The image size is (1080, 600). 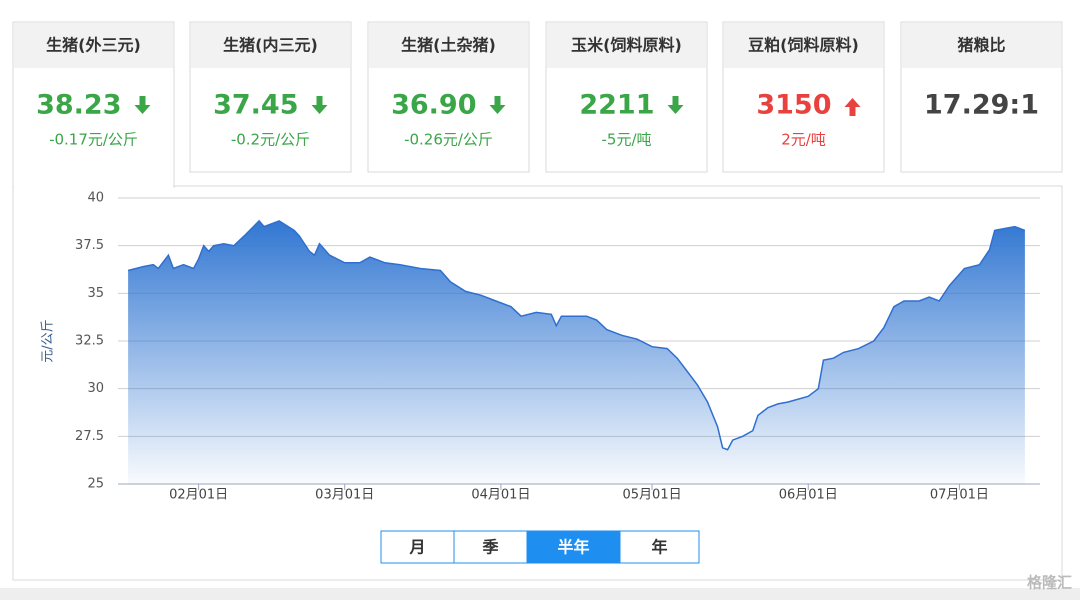 I want to click on card-change: -0.26元/公斤, so click(x=448, y=140).